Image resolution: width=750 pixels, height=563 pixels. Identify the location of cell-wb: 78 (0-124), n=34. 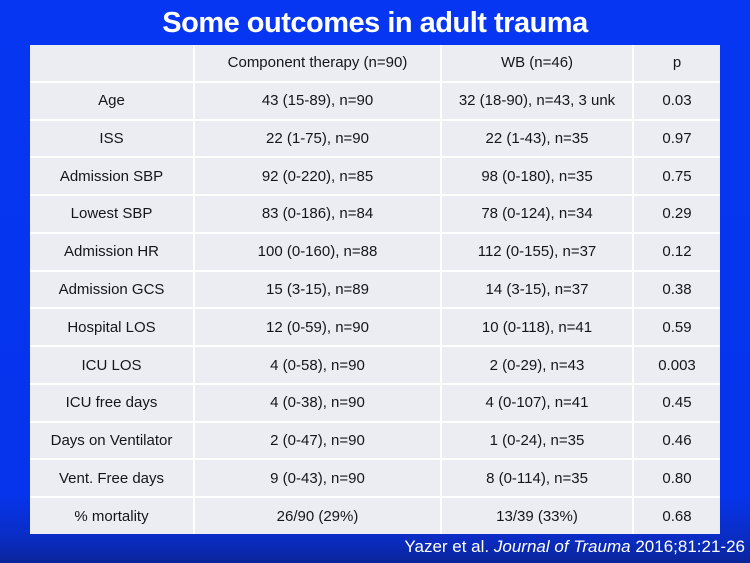
(537, 214).